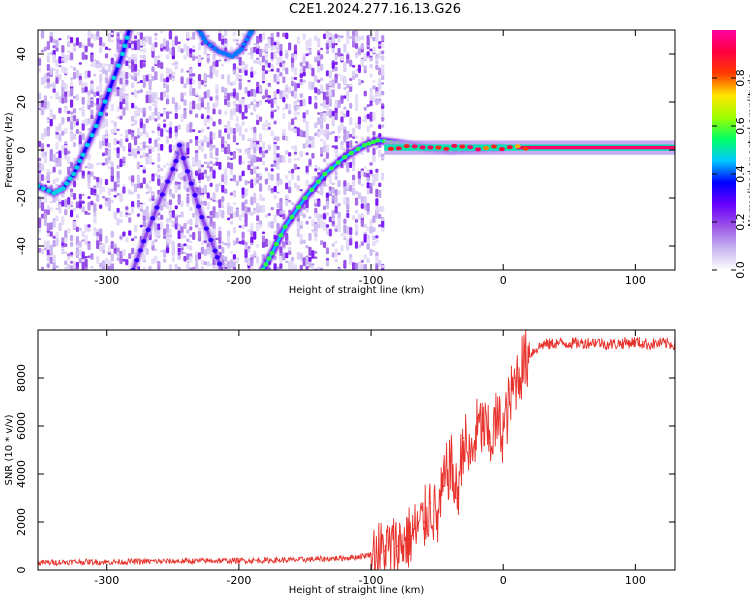  What do you see at coordinates (106, 580) in the screenshot?
I see `snr-x-tick-label: -300` at bounding box center [106, 580].